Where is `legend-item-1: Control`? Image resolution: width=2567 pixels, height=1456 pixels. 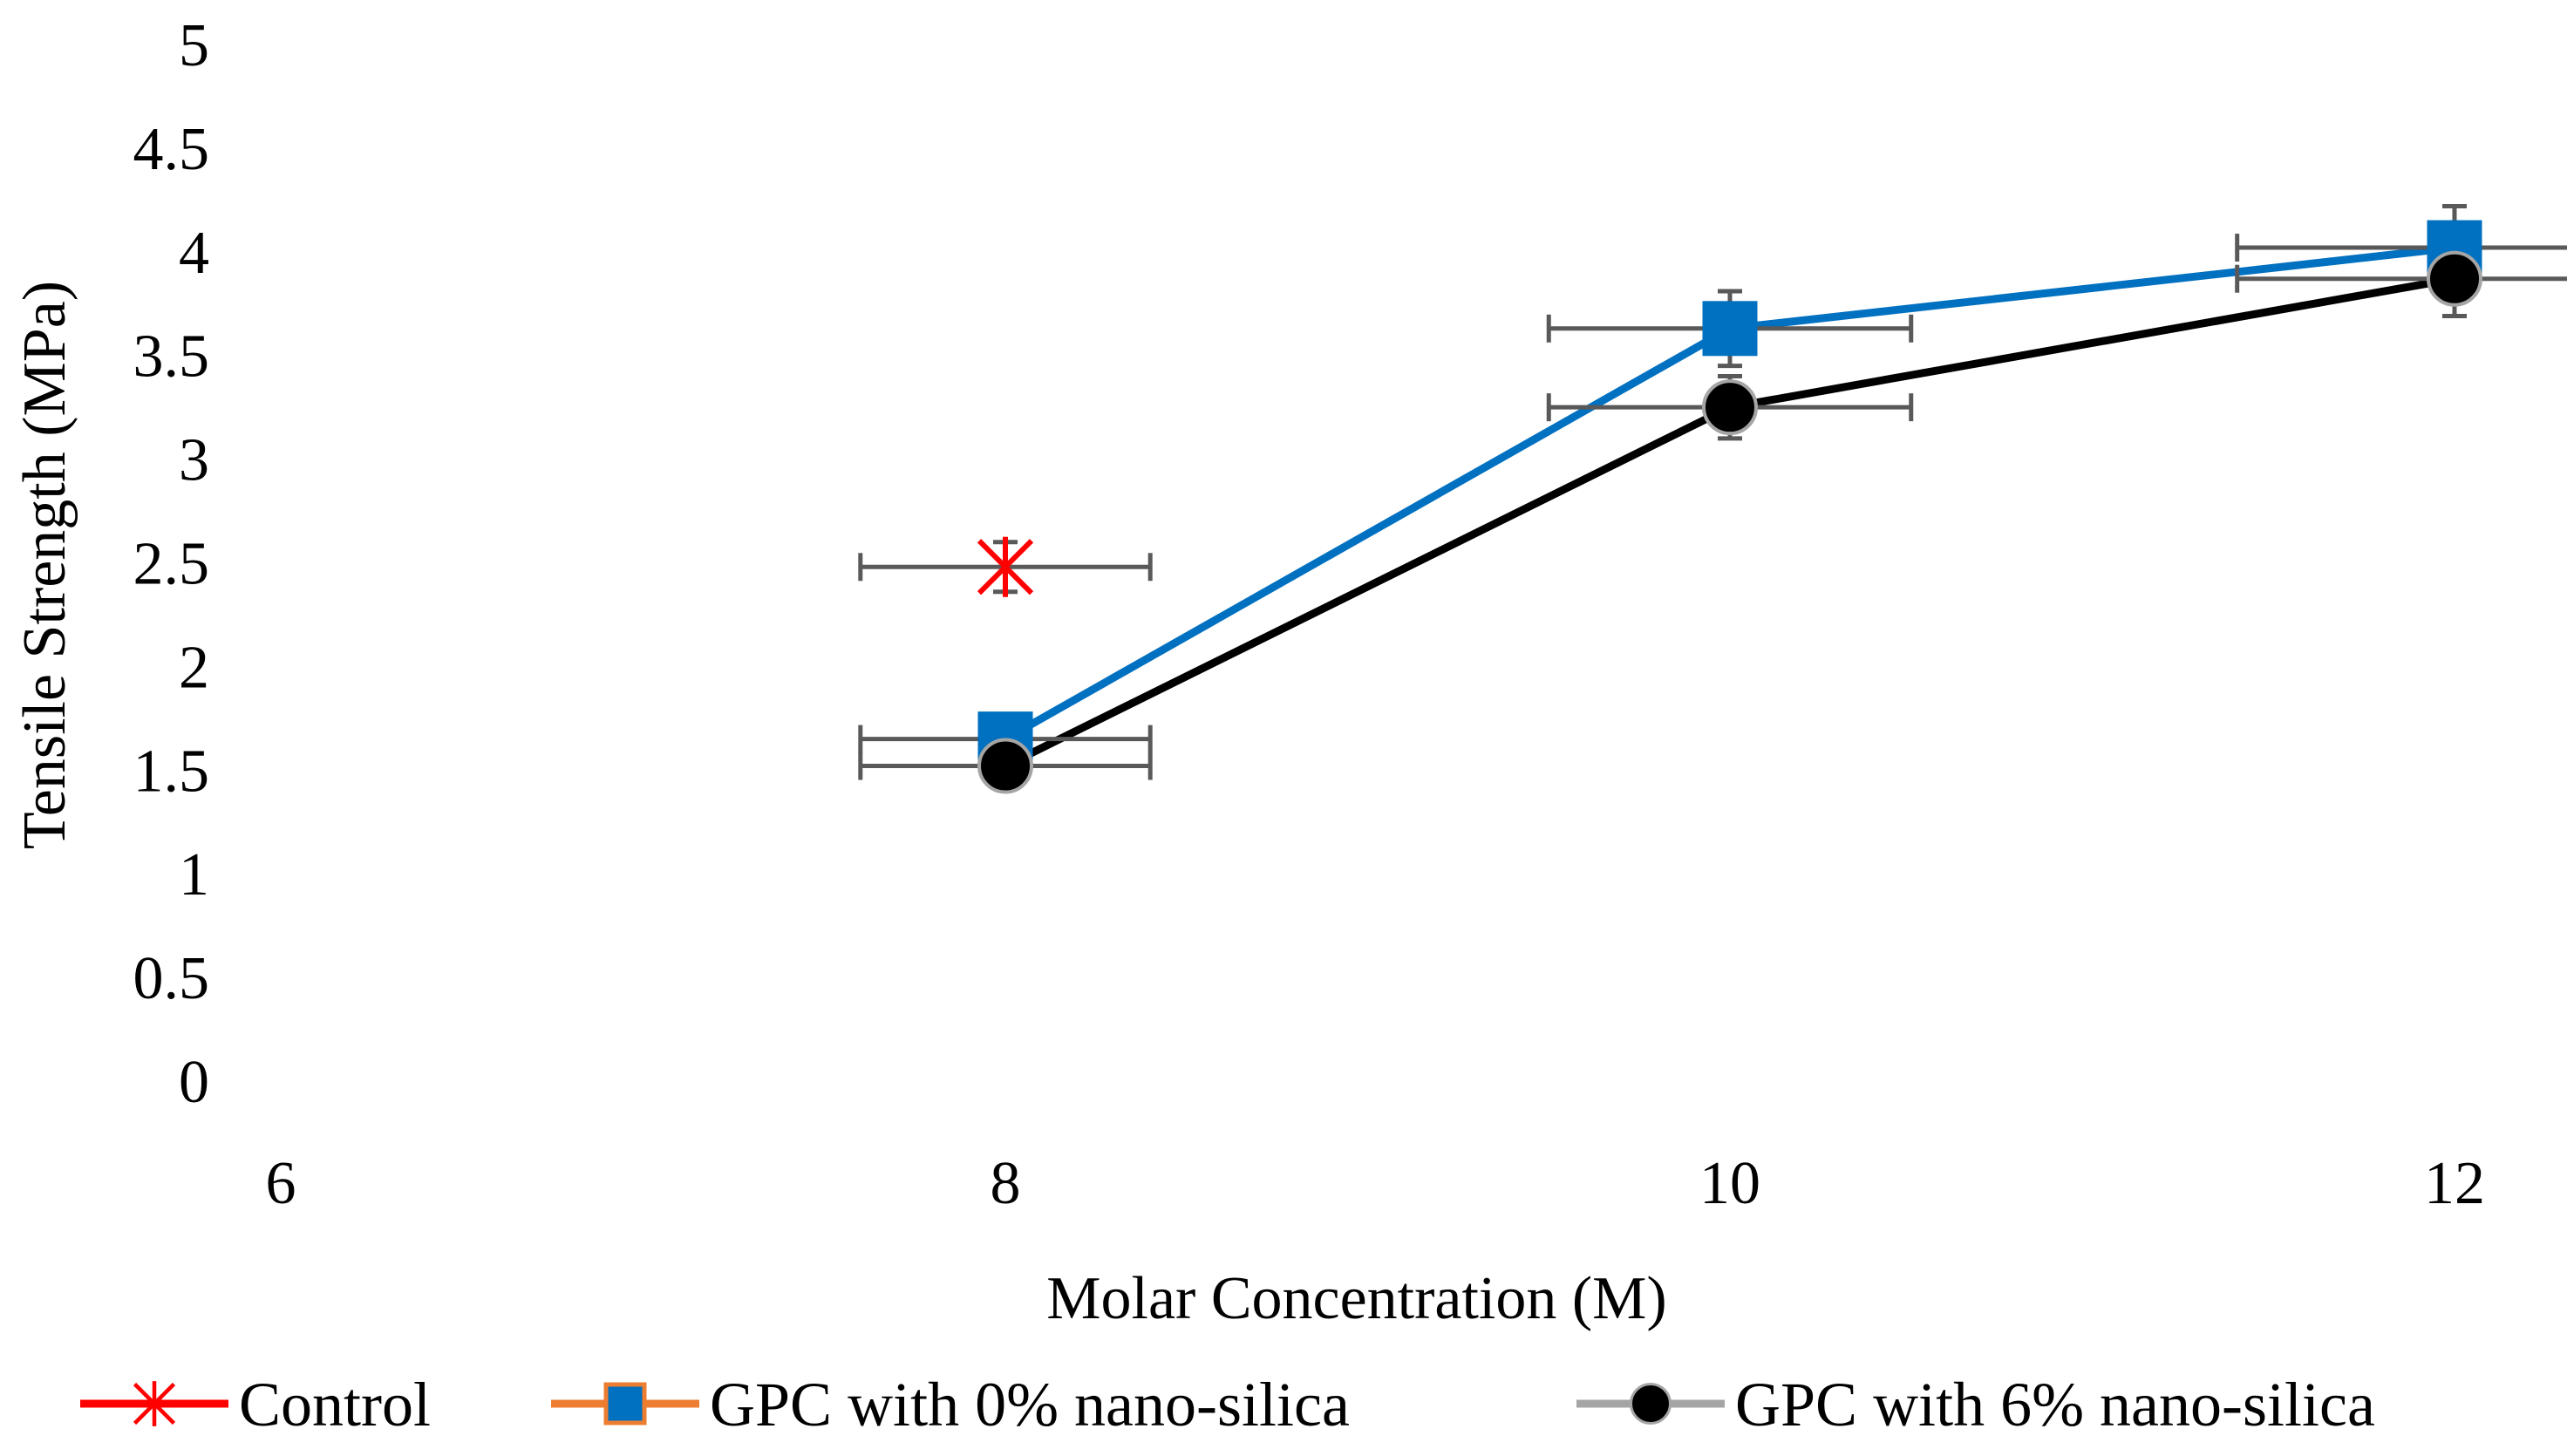 legend-item-1: Control is located at coordinates (255, 1404).